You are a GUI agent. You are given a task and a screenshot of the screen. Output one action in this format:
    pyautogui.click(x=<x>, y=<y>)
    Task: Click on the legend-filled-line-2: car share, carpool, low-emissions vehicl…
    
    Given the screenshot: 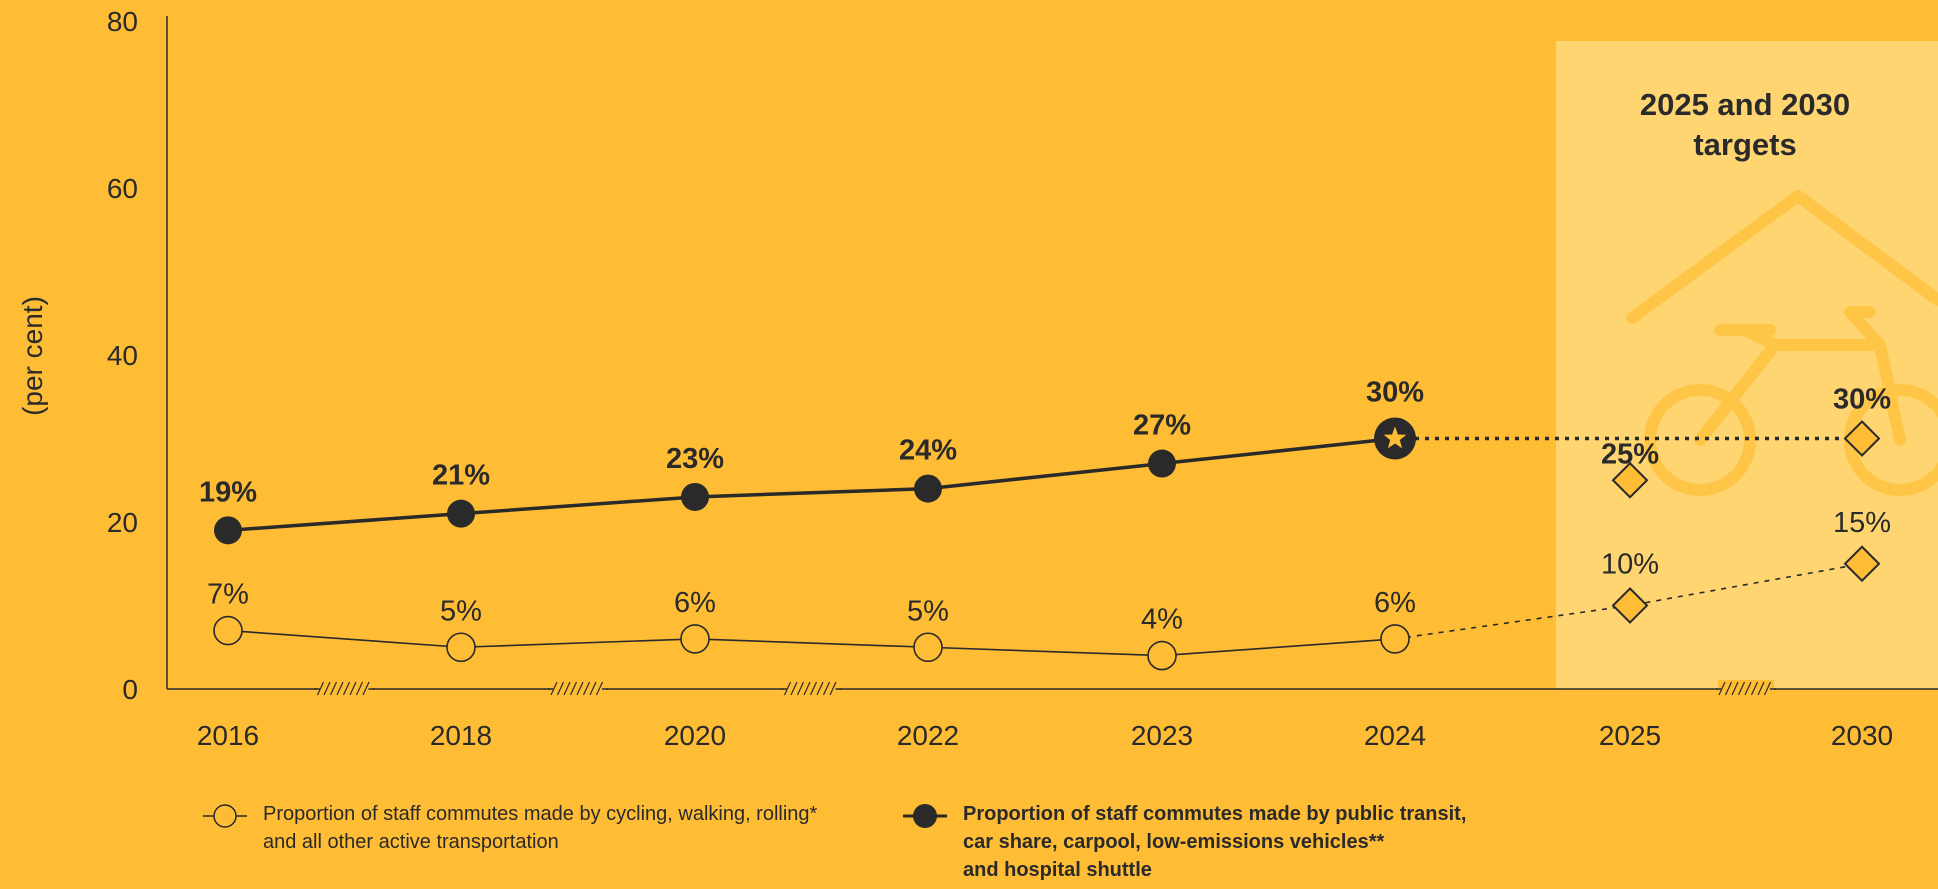 What is the action you would take?
    pyautogui.click(x=1174, y=842)
    